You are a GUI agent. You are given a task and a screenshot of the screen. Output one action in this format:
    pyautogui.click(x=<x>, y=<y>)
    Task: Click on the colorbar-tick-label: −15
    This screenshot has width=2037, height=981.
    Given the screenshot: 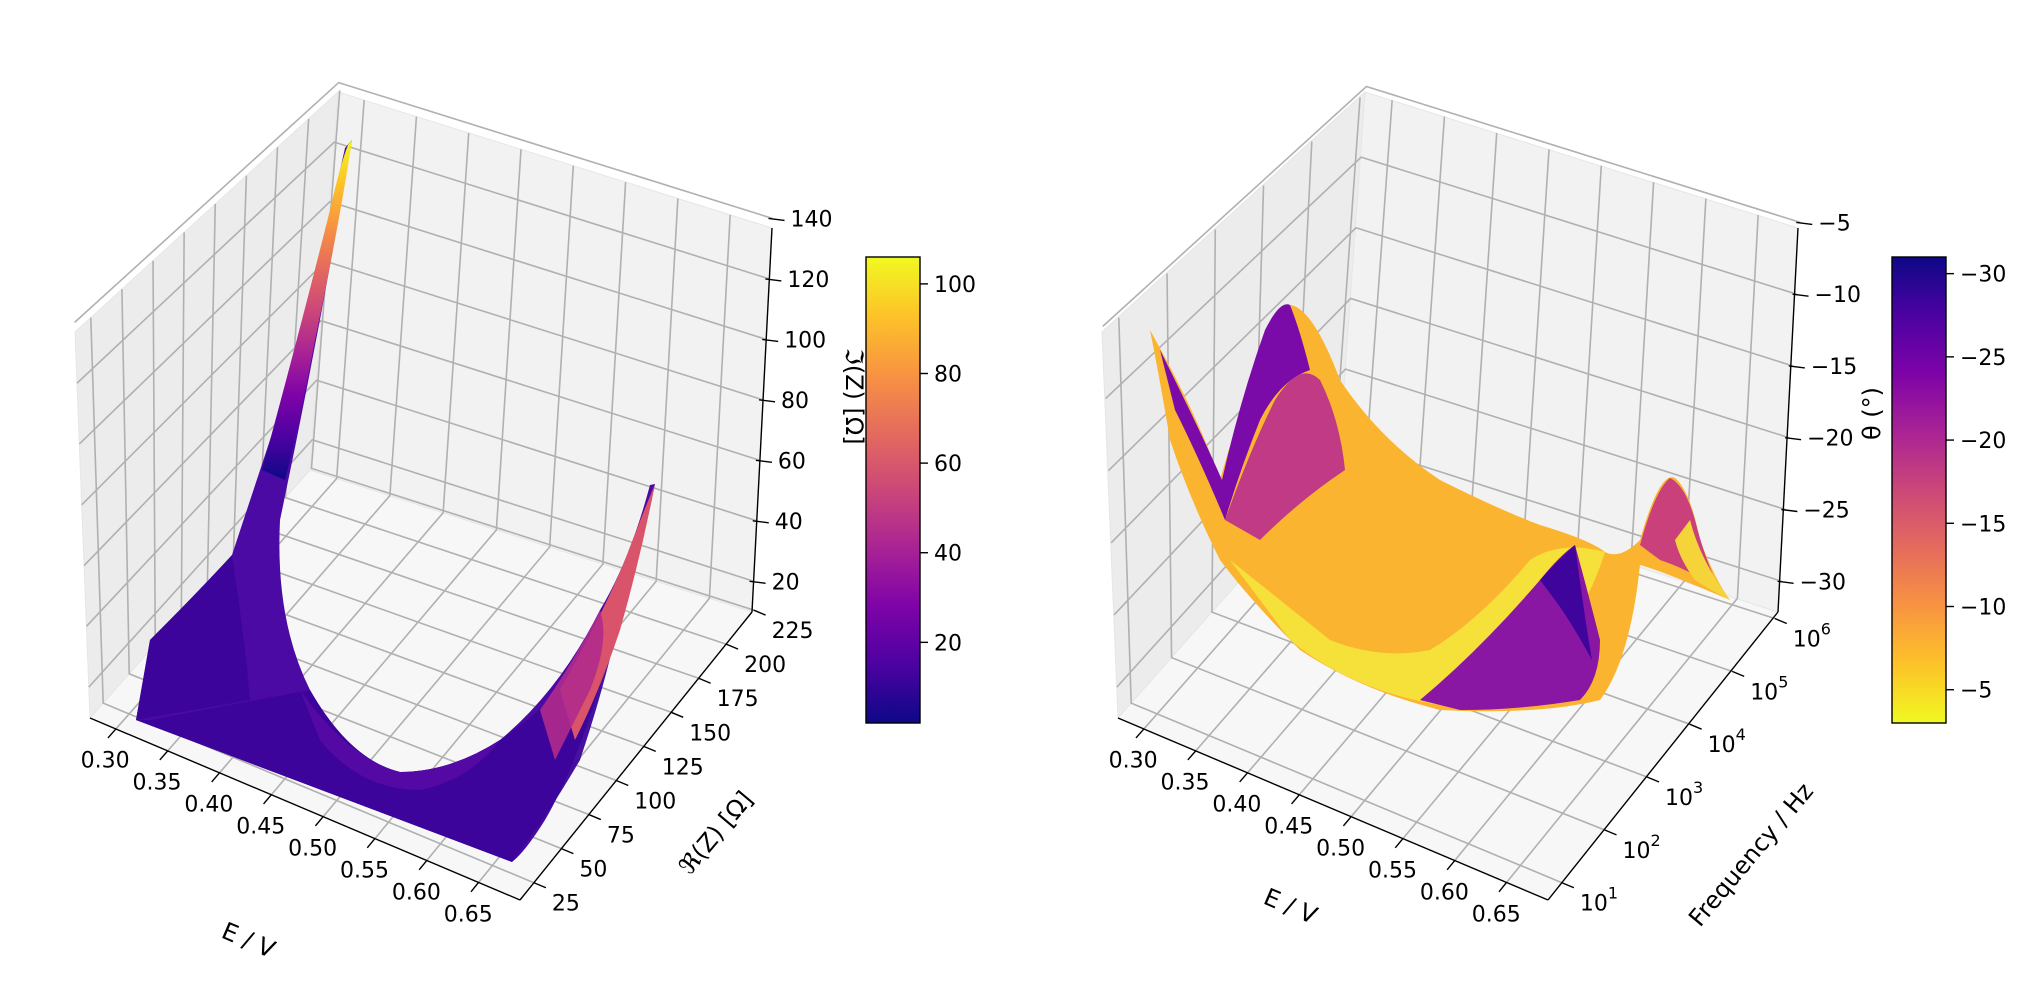 What is the action you would take?
    pyautogui.click(x=1983, y=524)
    